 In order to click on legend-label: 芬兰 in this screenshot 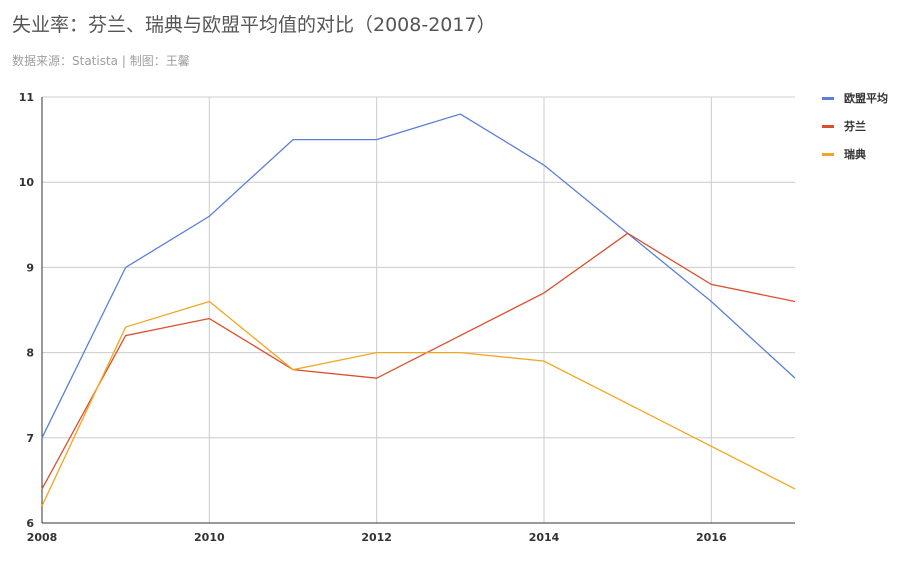, I will do `click(855, 126)`.